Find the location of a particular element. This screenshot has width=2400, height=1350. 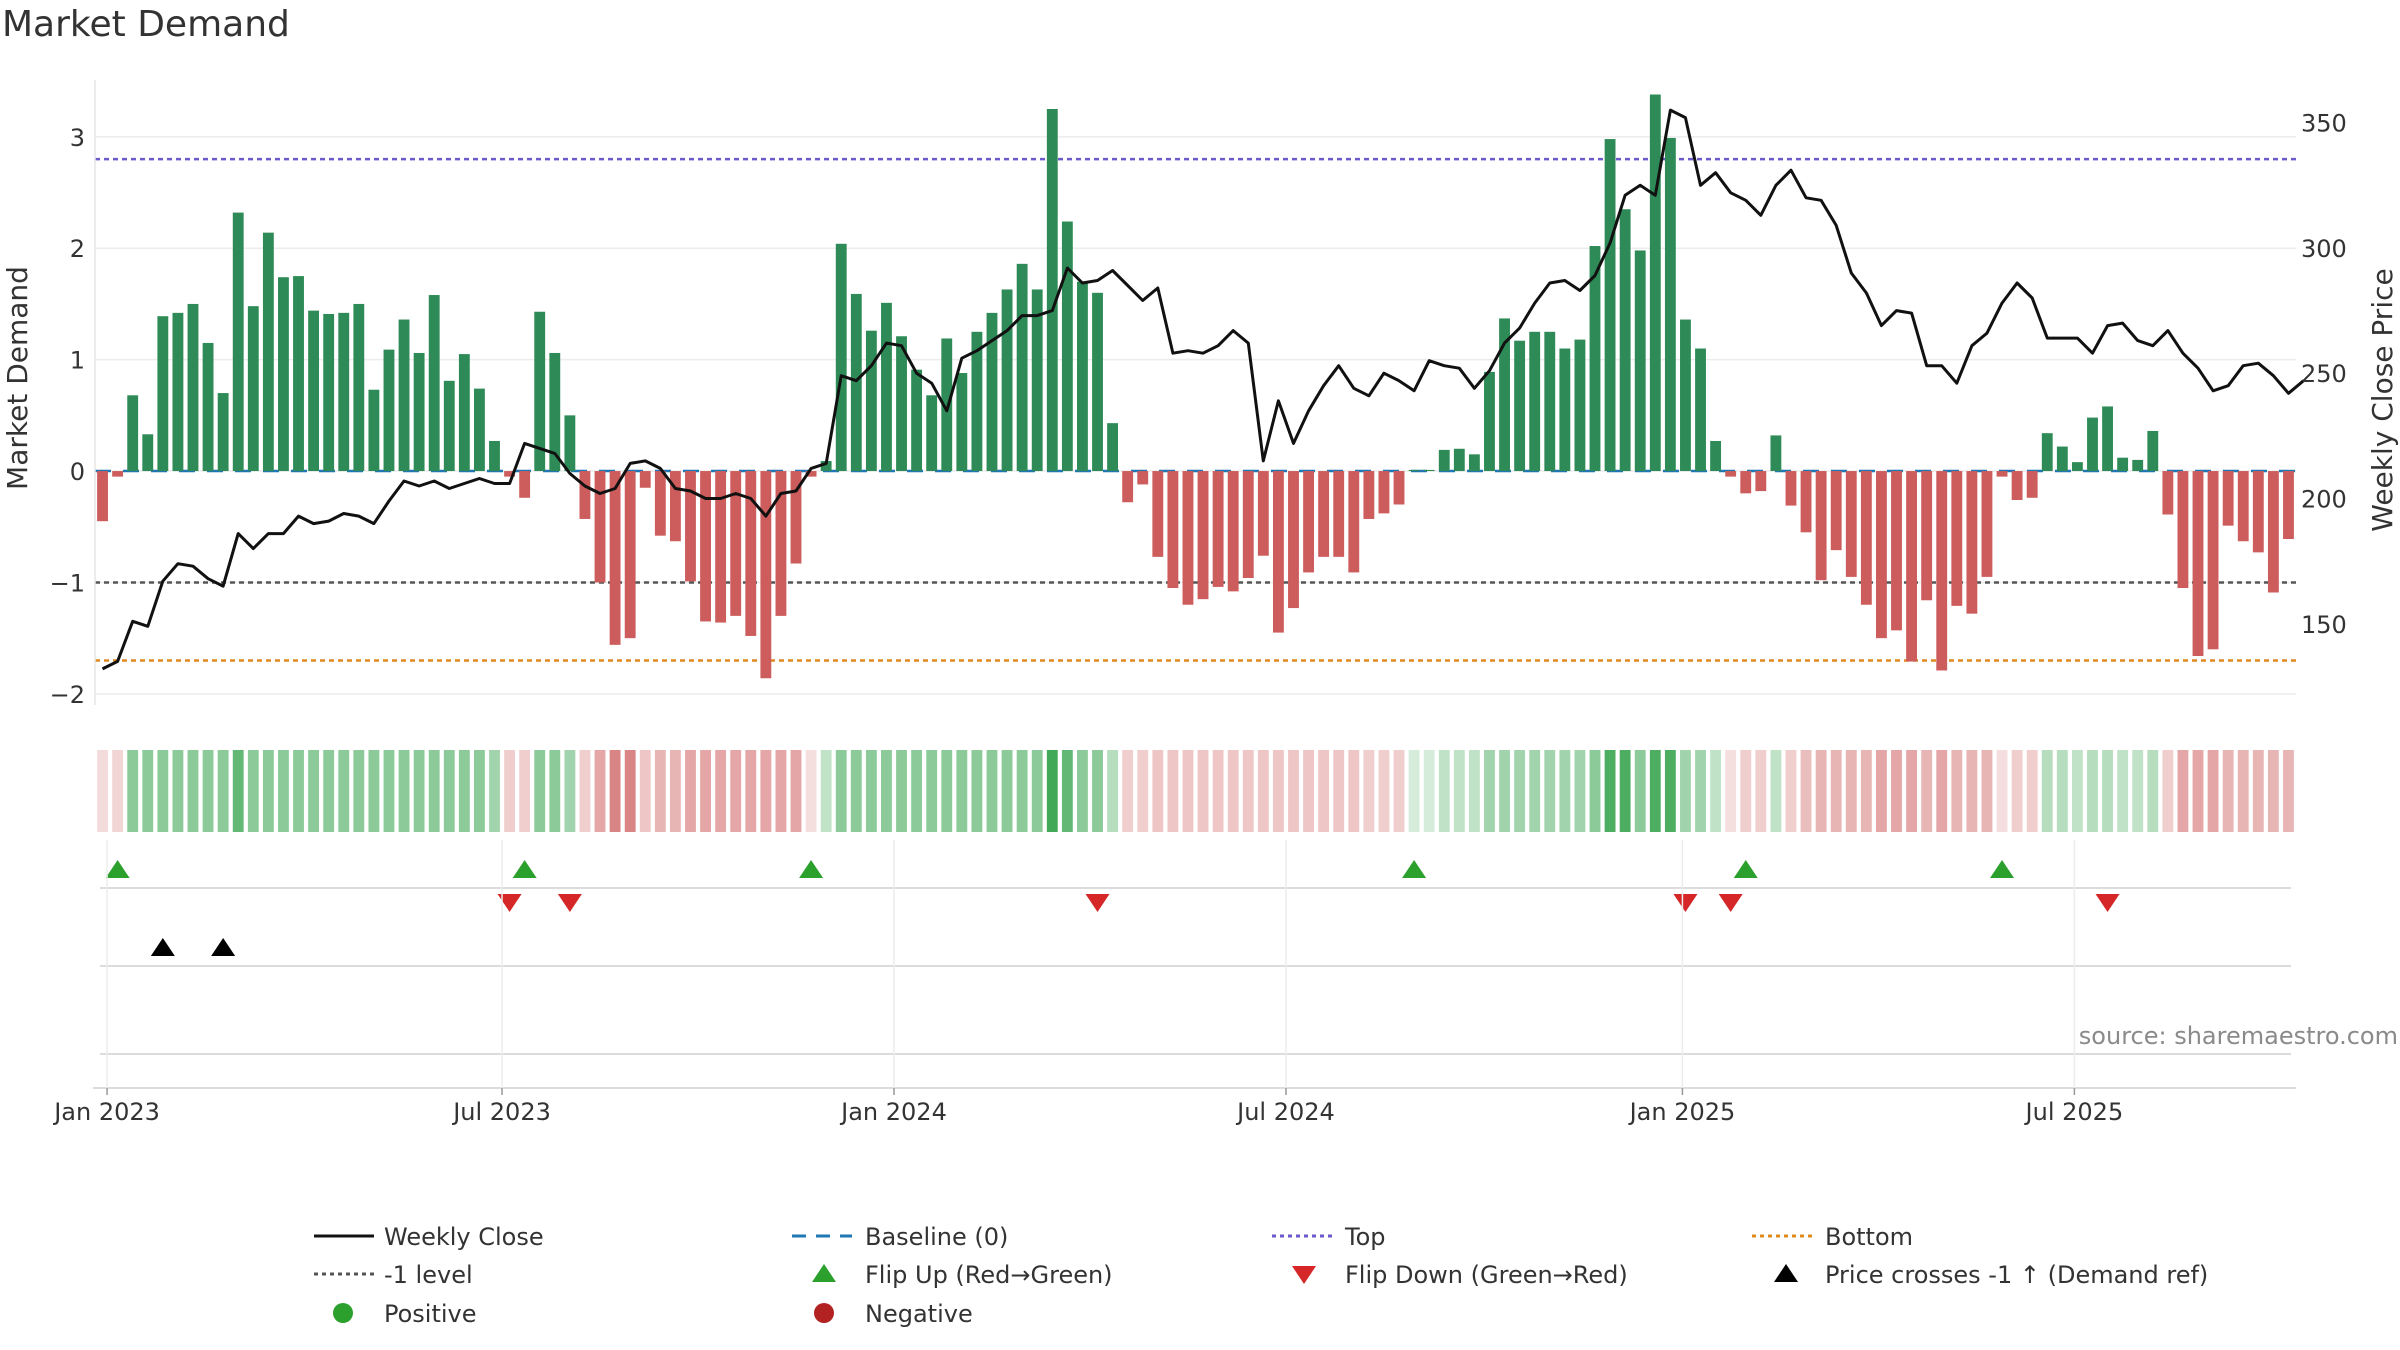

legend-bottom-label: Bottom is located at coordinates (1869, 1237).